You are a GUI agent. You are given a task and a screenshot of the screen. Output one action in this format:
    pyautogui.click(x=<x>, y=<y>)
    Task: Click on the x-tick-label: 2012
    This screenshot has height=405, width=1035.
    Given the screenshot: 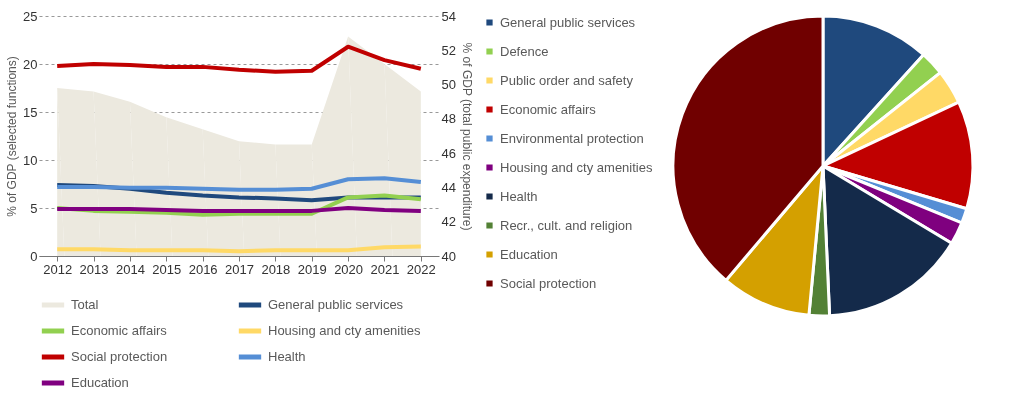 What is the action you would take?
    pyautogui.click(x=58, y=269)
    